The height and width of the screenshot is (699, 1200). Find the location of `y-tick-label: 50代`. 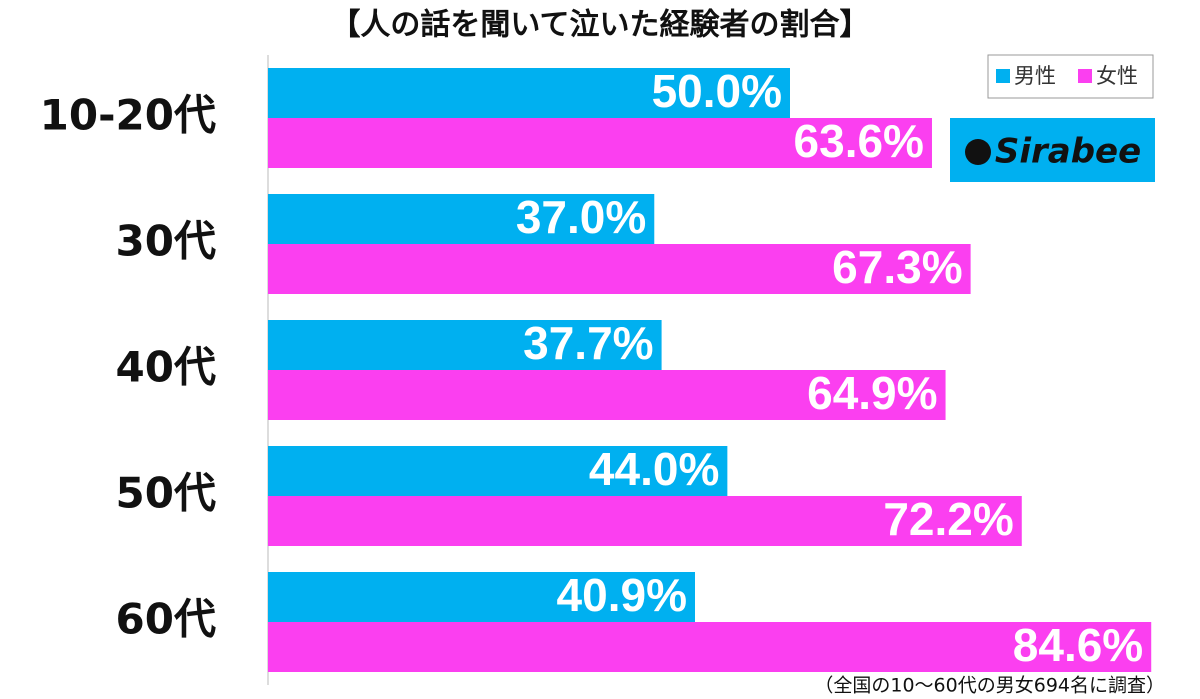

y-tick-label: 50代 is located at coordinates (166, 493).